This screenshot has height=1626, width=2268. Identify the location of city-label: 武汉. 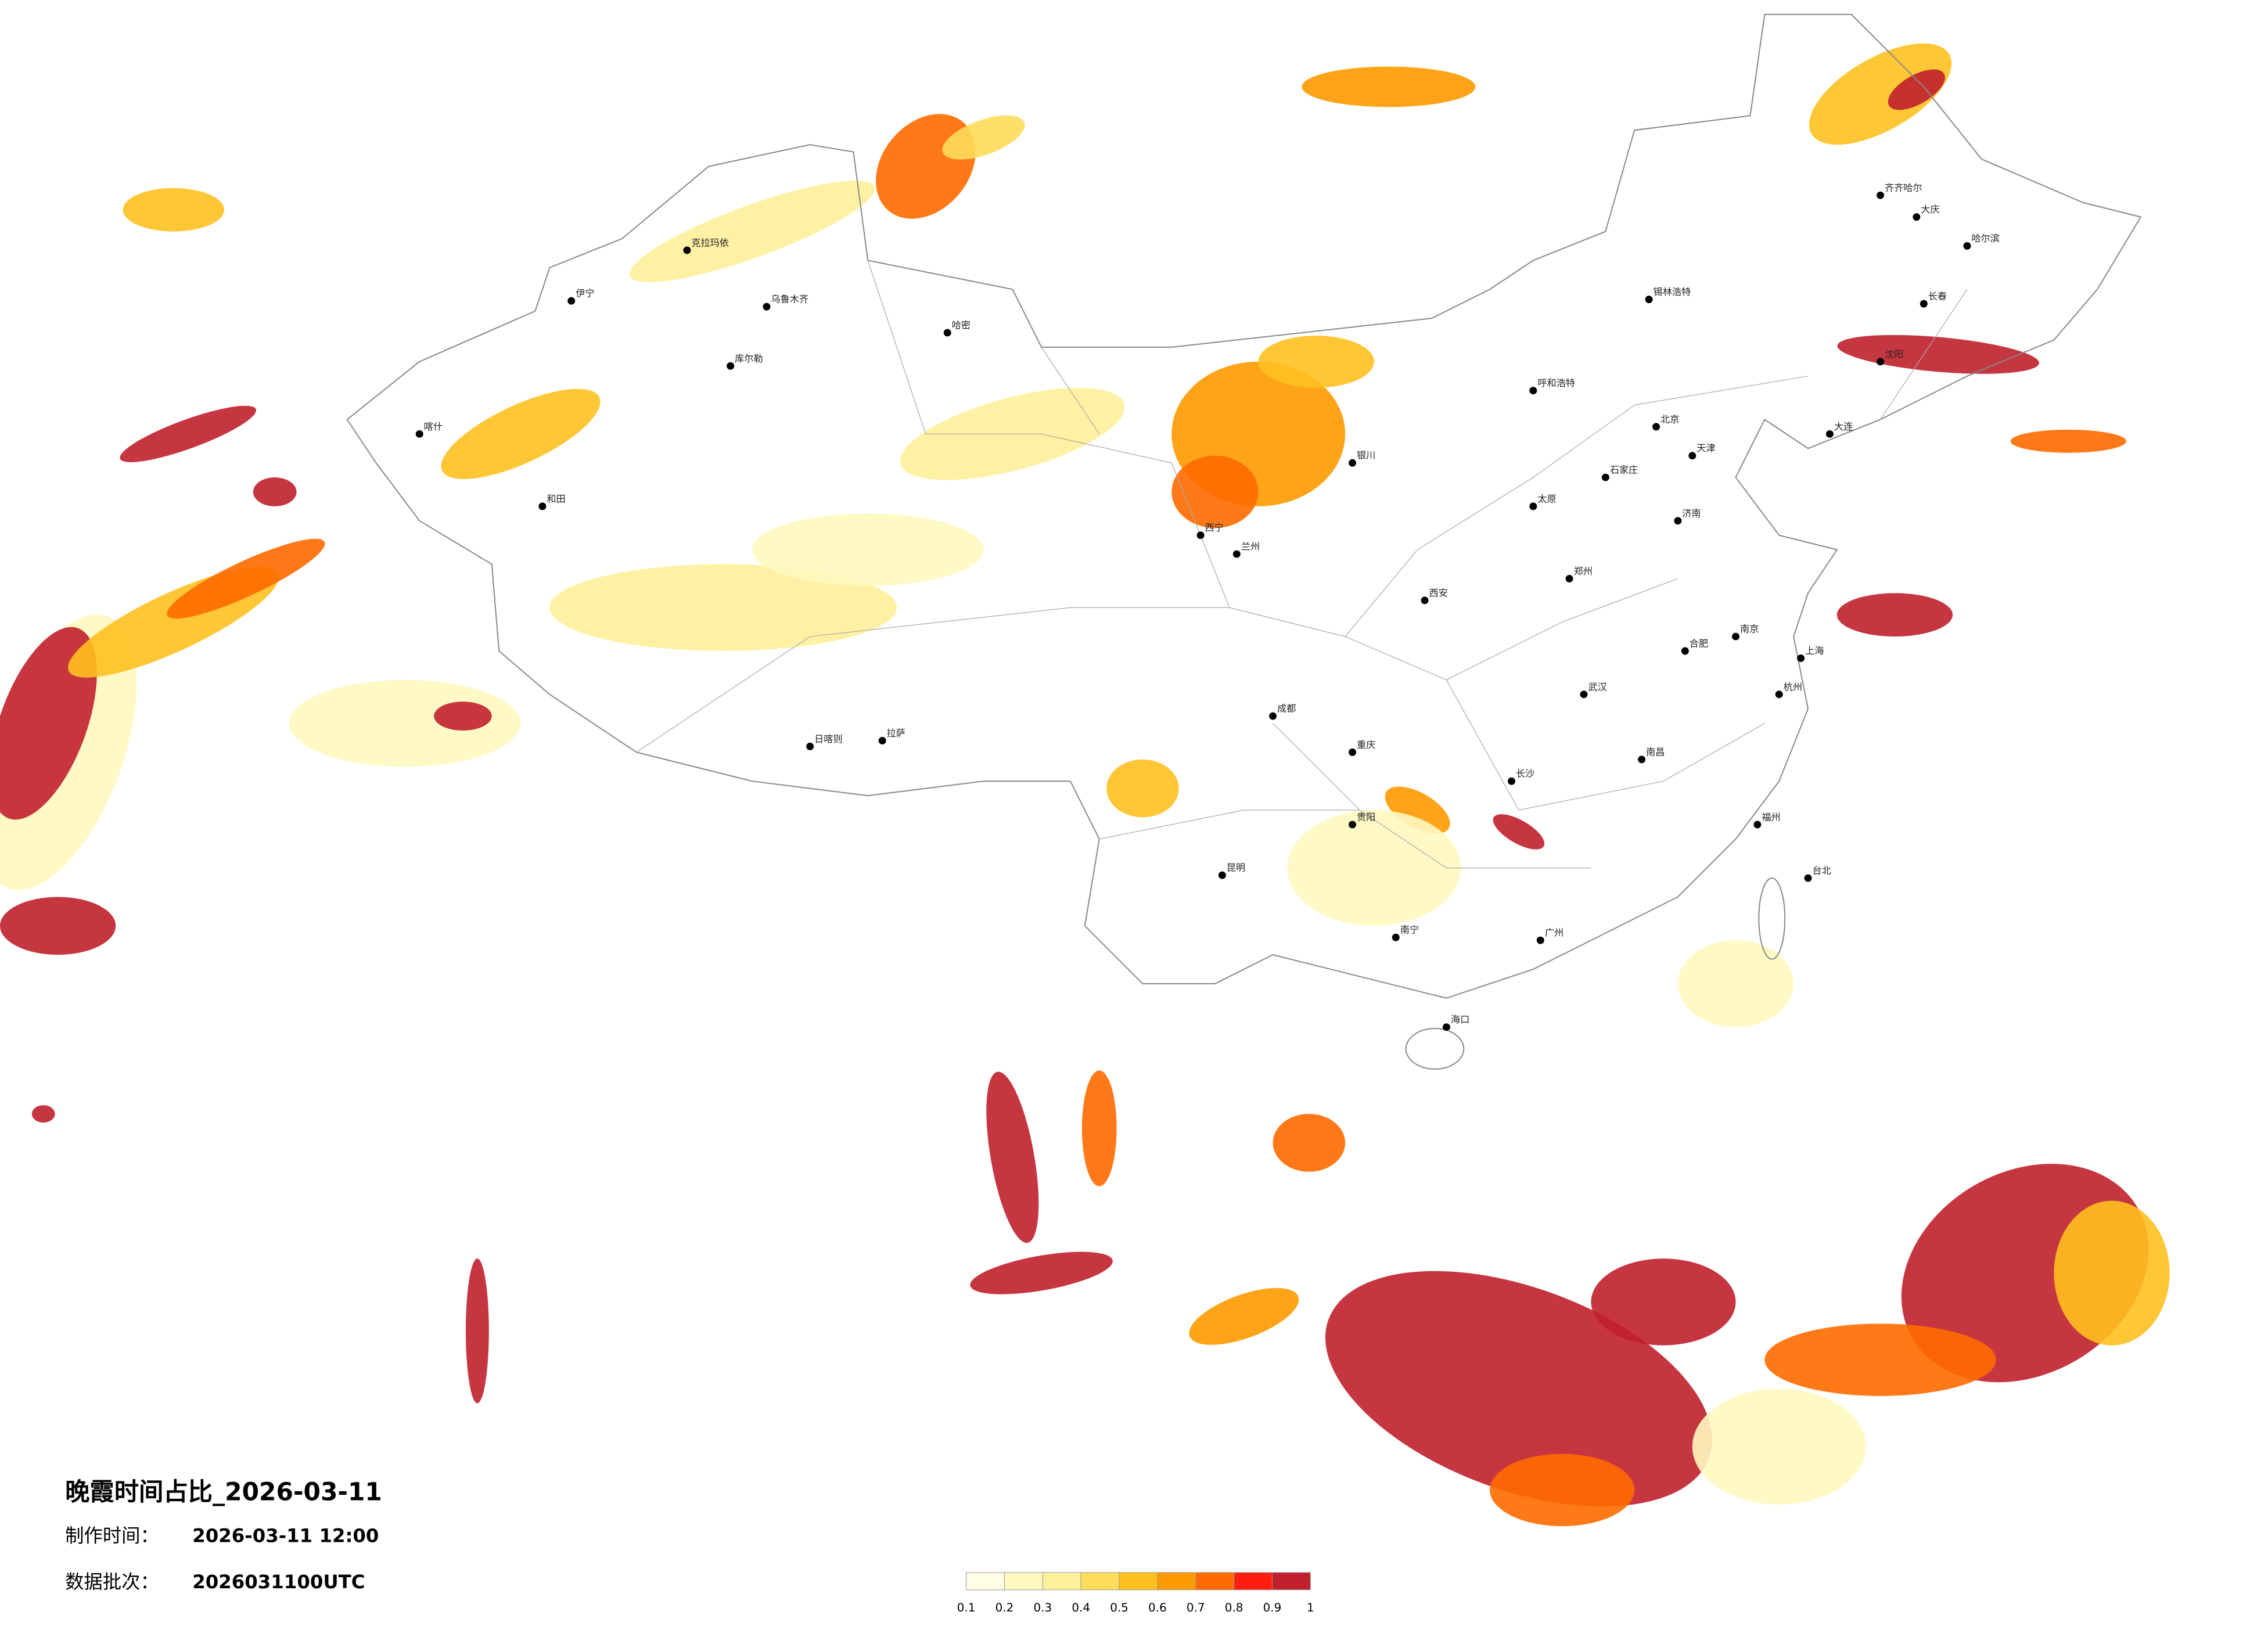
(1597, 686).